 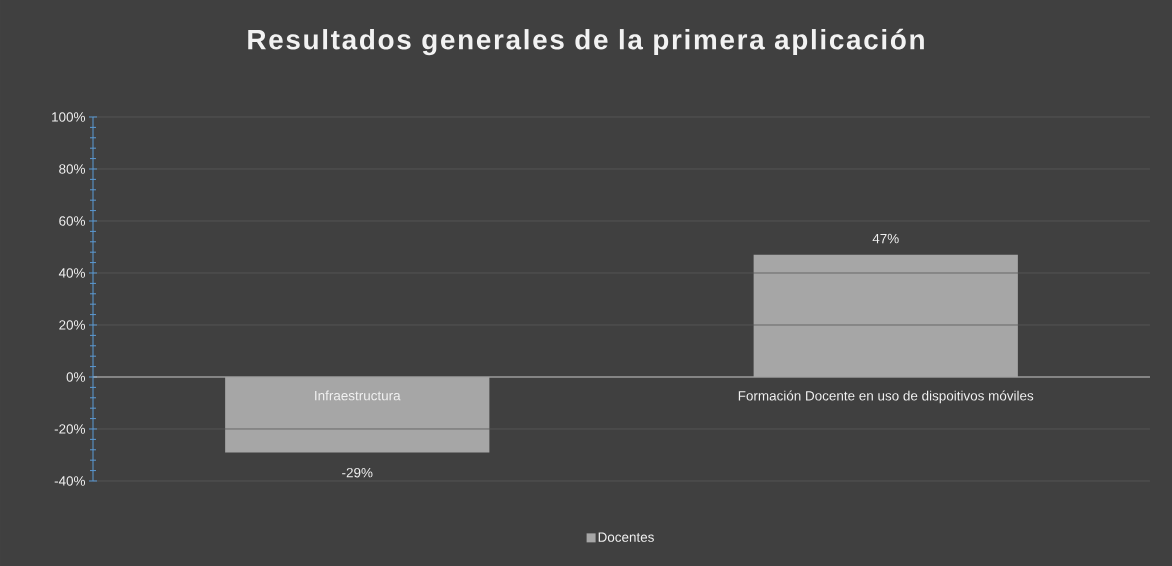 I want to click on data-label: 47%, so click(x=885, y=238).